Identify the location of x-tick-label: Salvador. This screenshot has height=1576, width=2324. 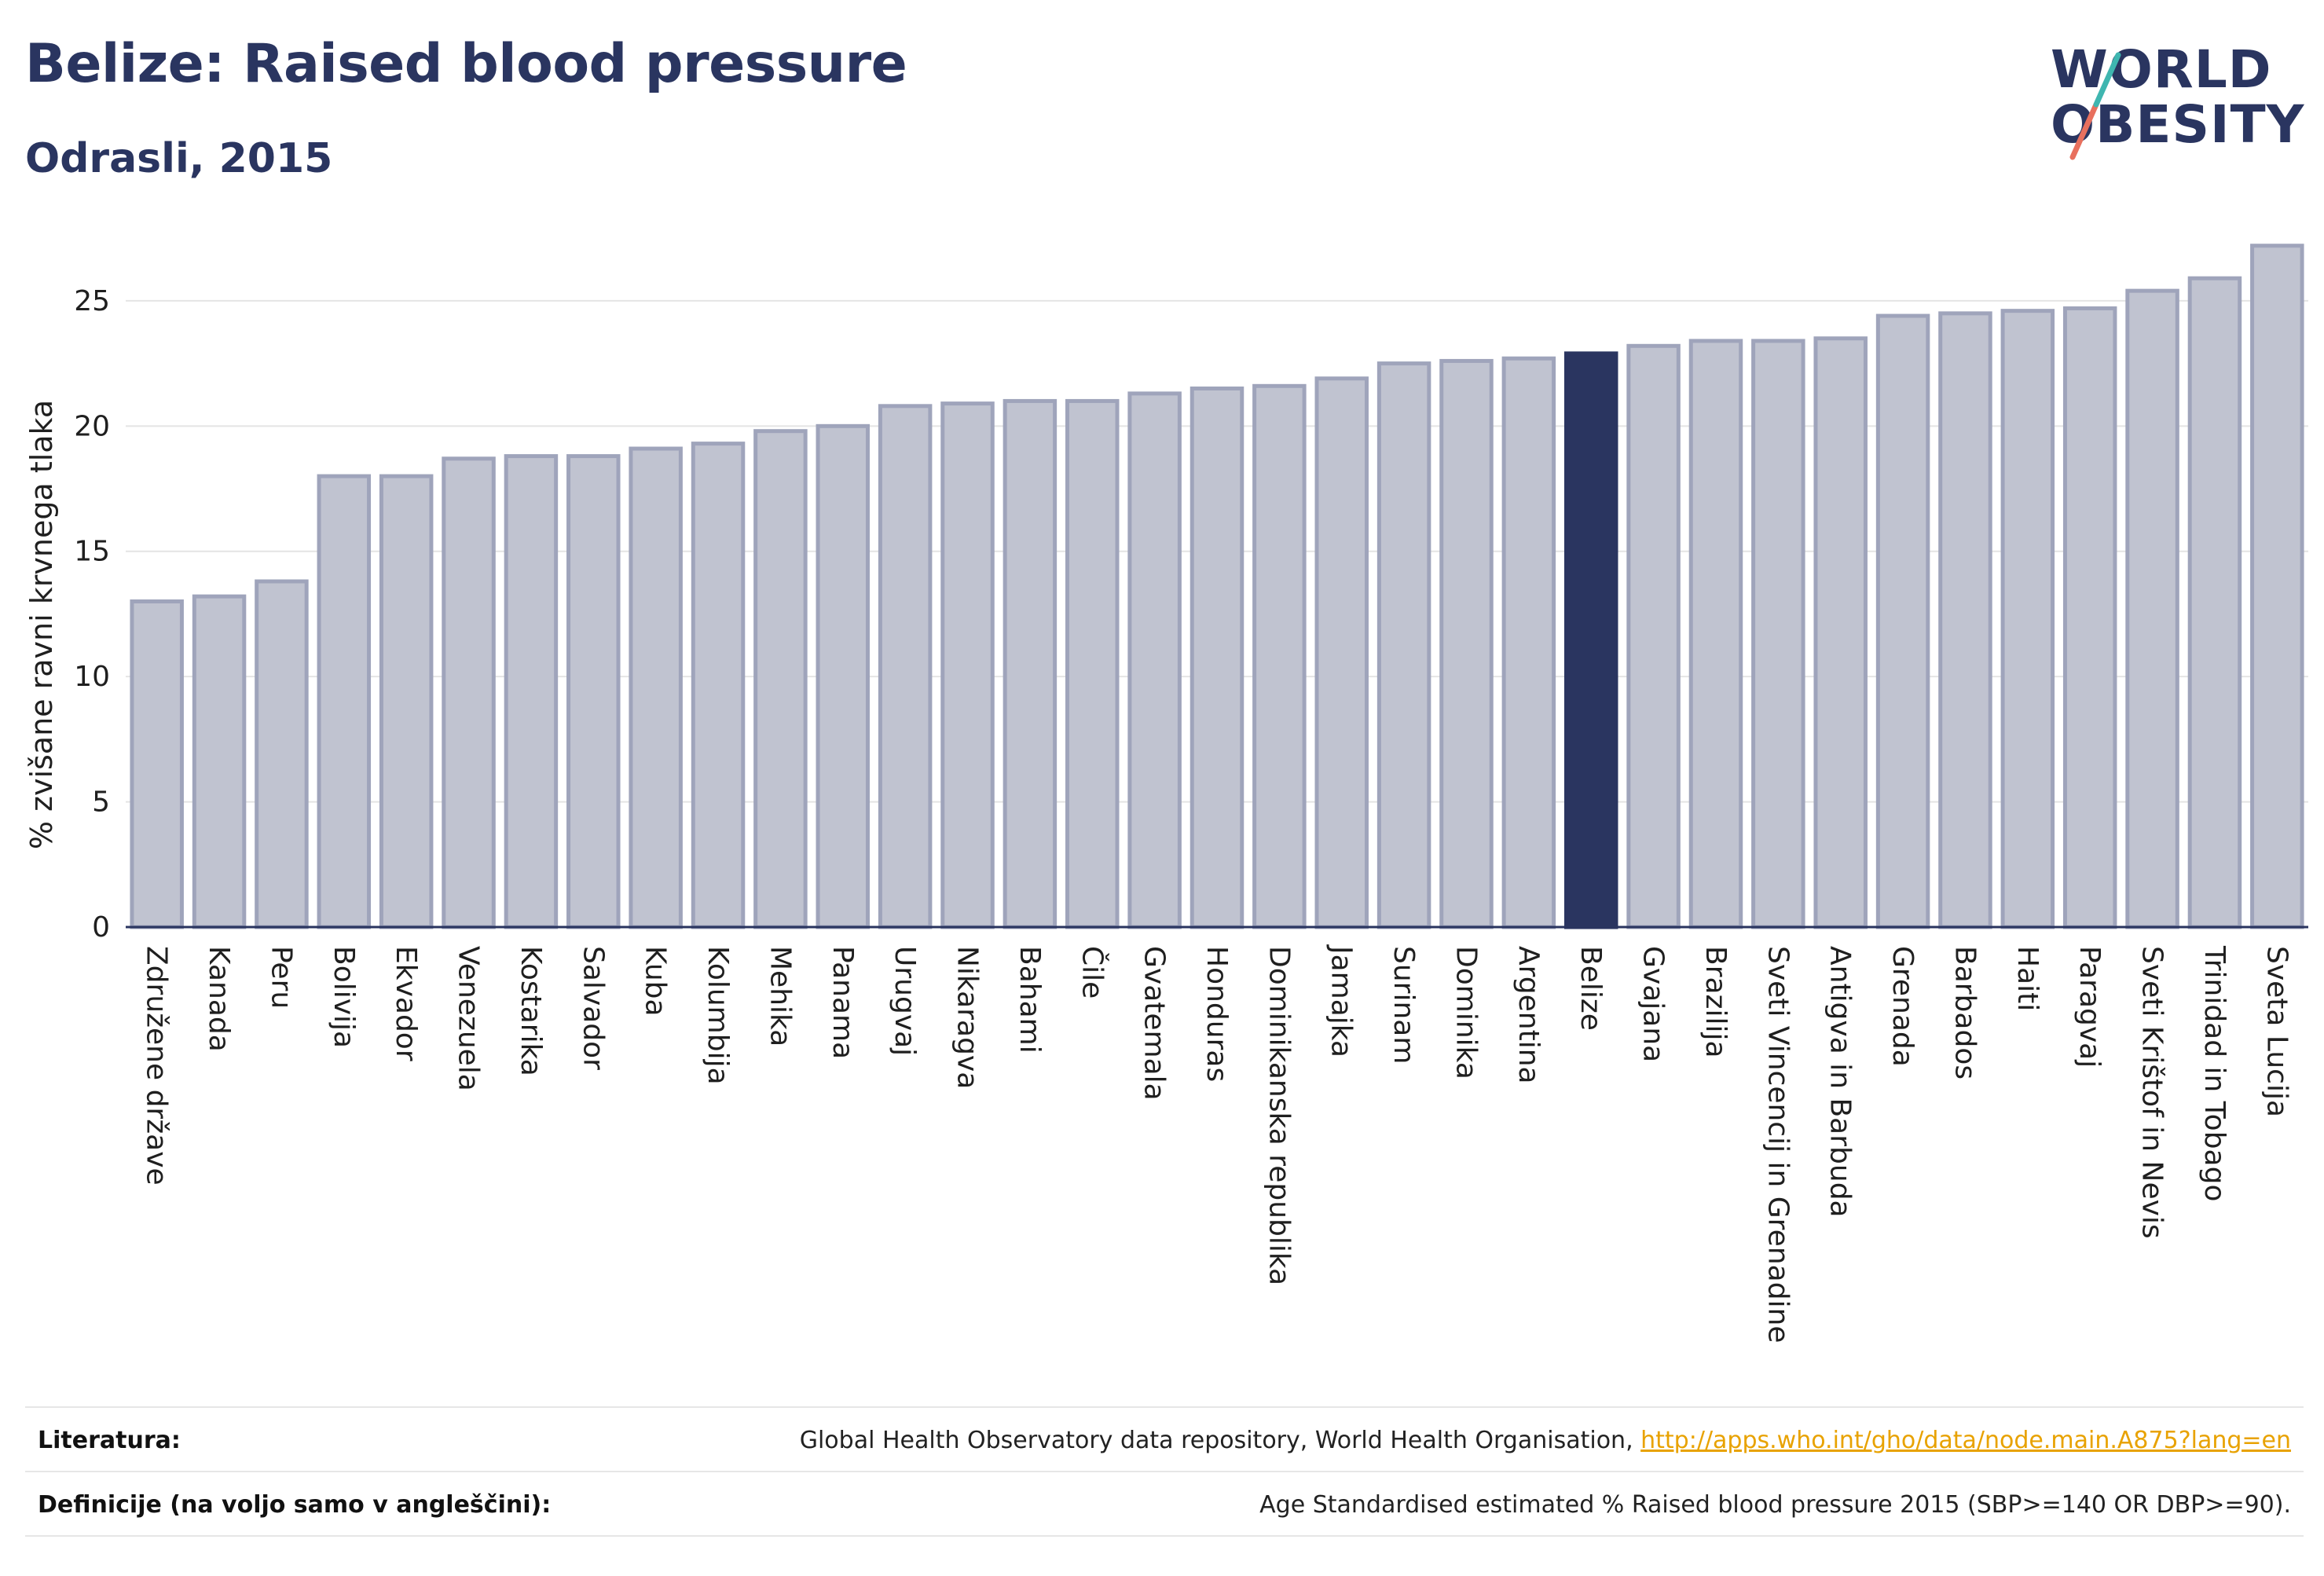
(593, 1008).